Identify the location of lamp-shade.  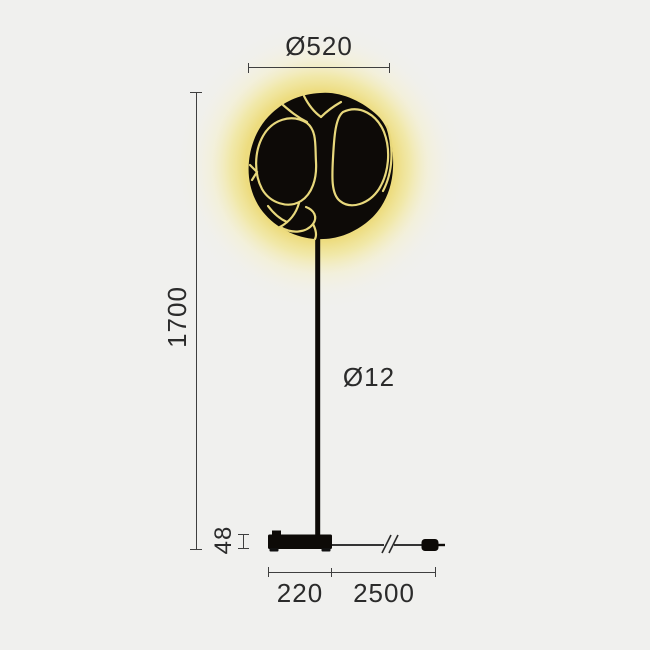
(321, 166).